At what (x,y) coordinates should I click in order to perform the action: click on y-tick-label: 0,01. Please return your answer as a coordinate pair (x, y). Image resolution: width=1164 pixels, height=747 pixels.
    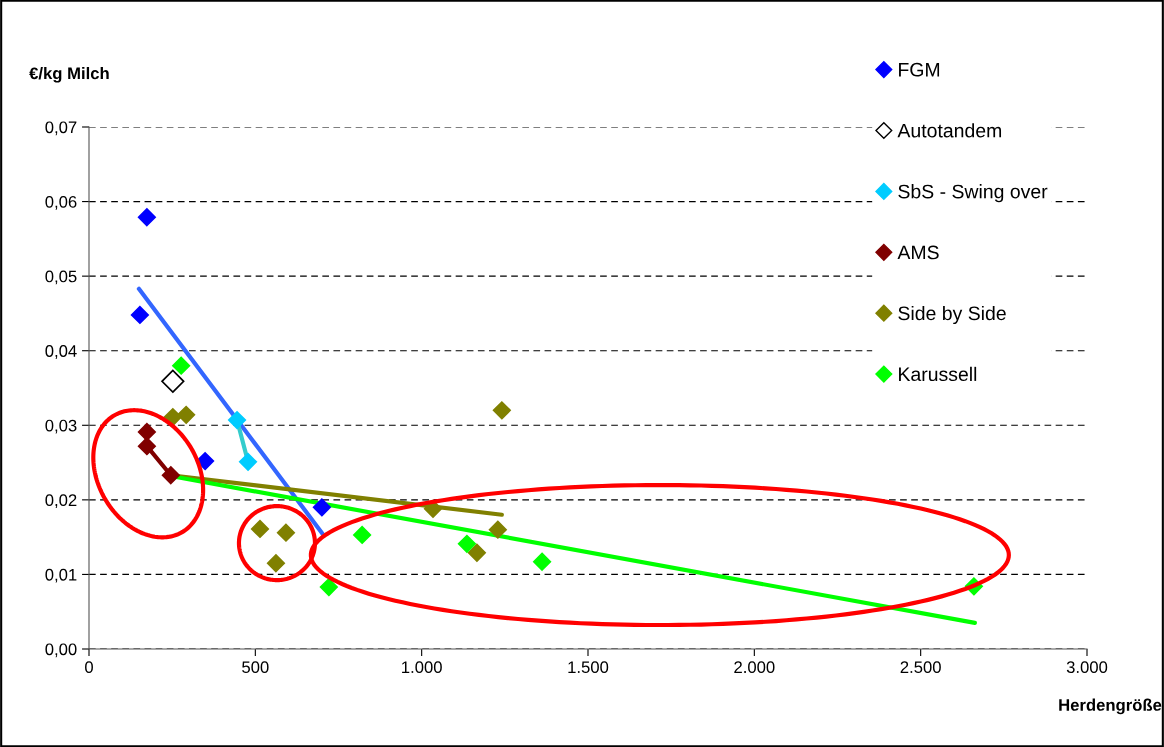
    Looking at the image, I should click on (61, 575).